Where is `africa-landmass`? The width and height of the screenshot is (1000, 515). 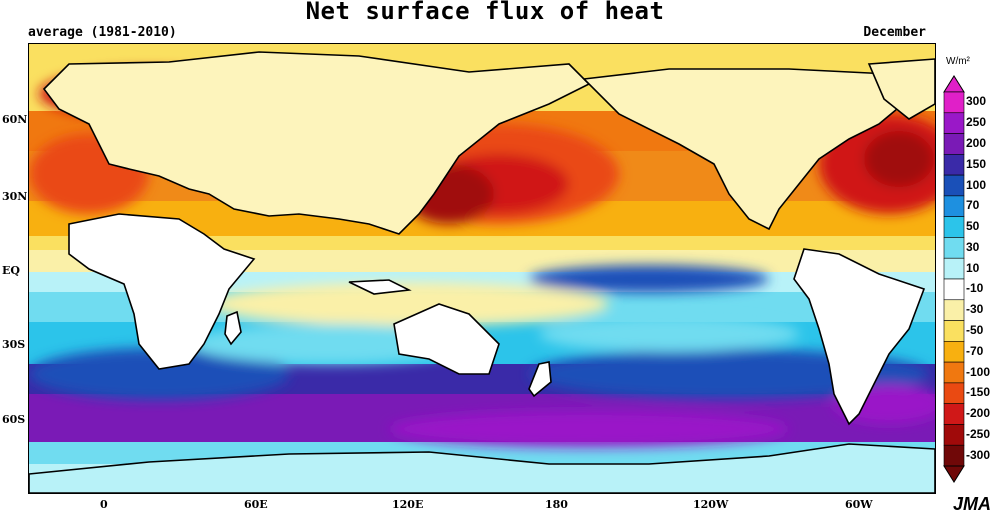
africa-landmass is located at coordinates (162, 291).